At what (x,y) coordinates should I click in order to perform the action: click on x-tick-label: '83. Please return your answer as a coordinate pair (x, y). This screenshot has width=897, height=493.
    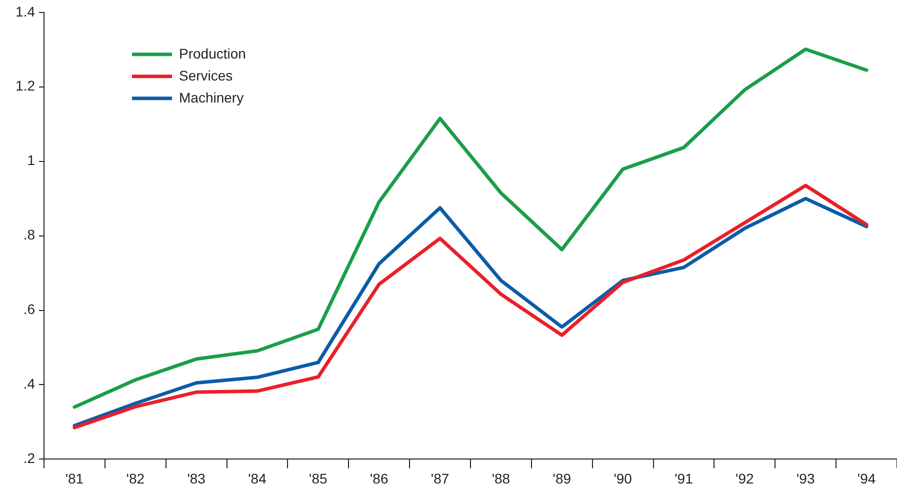
    Looking at the image, I should click on (196, 478).